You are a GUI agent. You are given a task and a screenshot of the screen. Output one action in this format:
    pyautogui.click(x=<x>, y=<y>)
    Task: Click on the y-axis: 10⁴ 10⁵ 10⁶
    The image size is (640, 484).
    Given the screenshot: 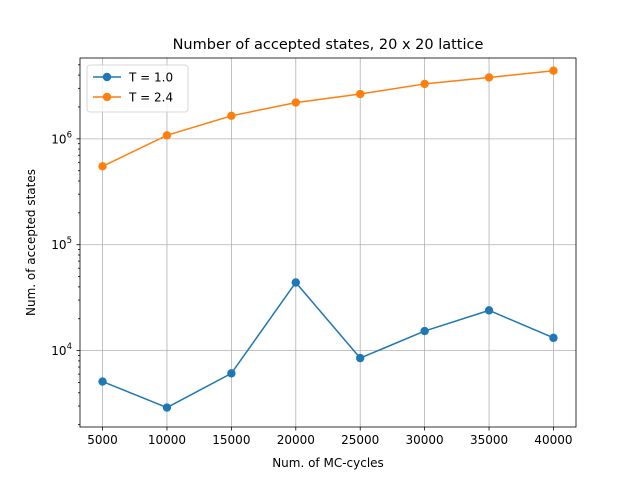 What is the action you would take?
    pyautogui.click(x=65, y=245)
    